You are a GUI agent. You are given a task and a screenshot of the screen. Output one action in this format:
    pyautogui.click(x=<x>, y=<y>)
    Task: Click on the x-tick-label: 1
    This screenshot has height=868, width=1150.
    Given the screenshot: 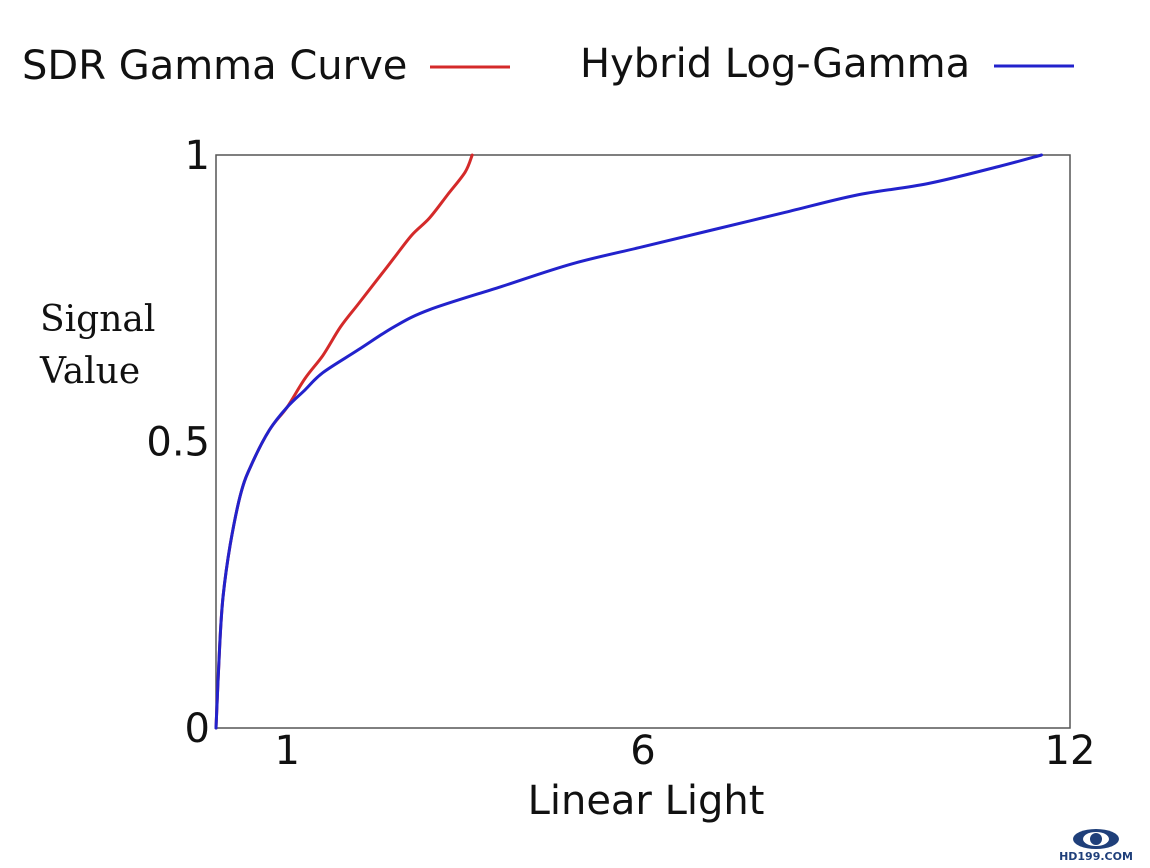 What is the action you would take?
    pyautogui.click(x=286, y=751)
    